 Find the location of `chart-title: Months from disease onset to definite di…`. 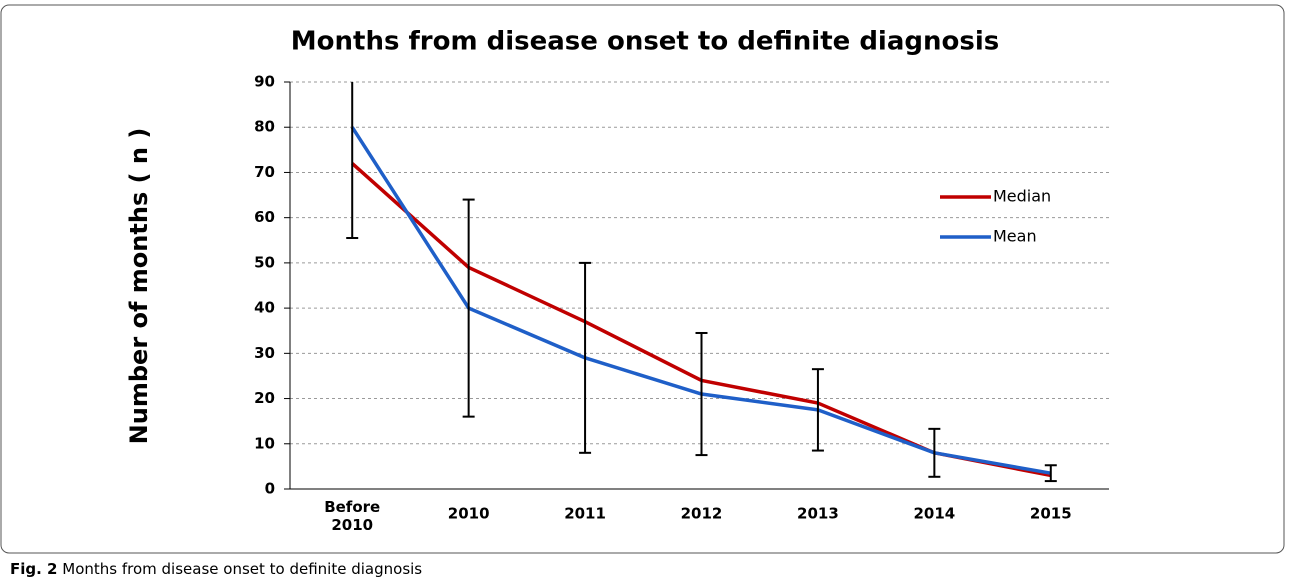

chart-title: Months from disease onset to definite di… is located at coordinates (645, 42).